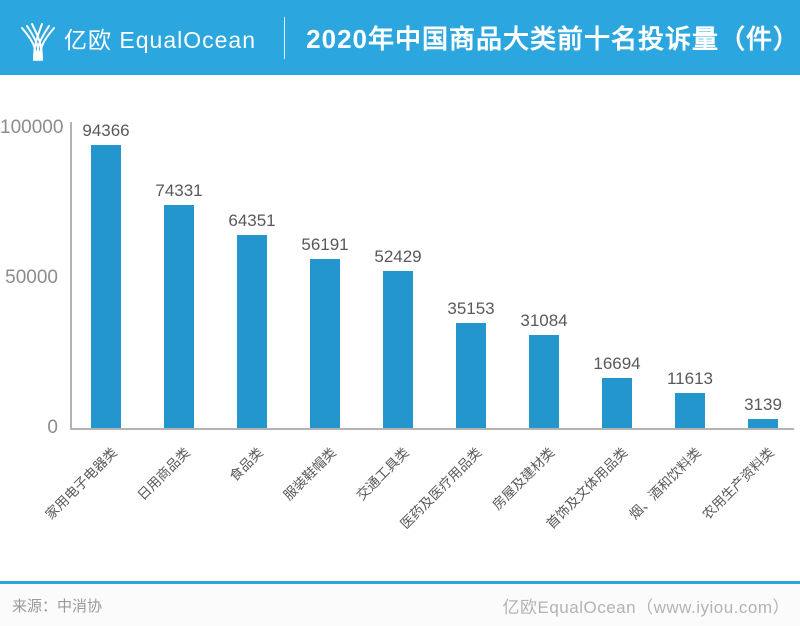  I want to click on category-label: 日用商品类, so click(163, 474).